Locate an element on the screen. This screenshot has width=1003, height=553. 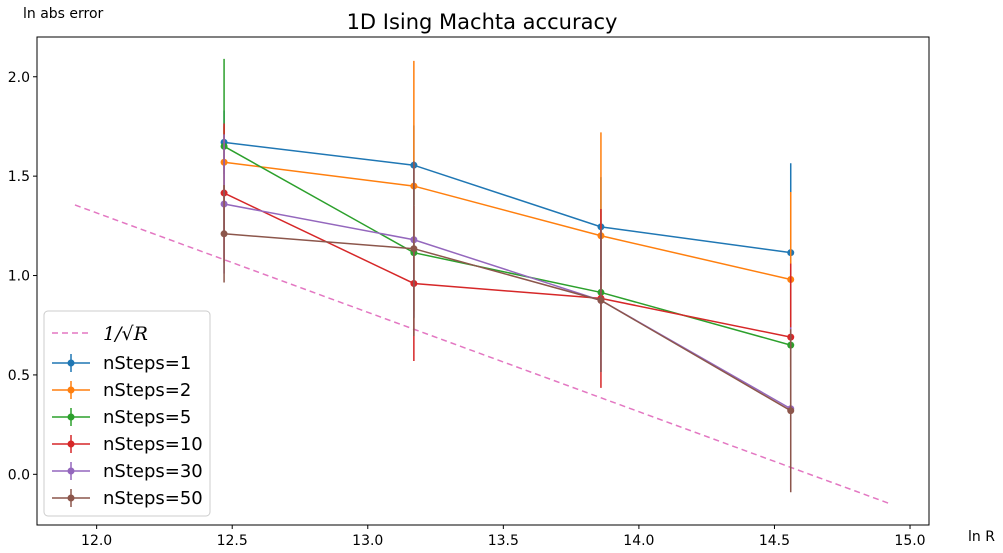
x-tick-label: 14.5 is located at coordinates (774, 541).